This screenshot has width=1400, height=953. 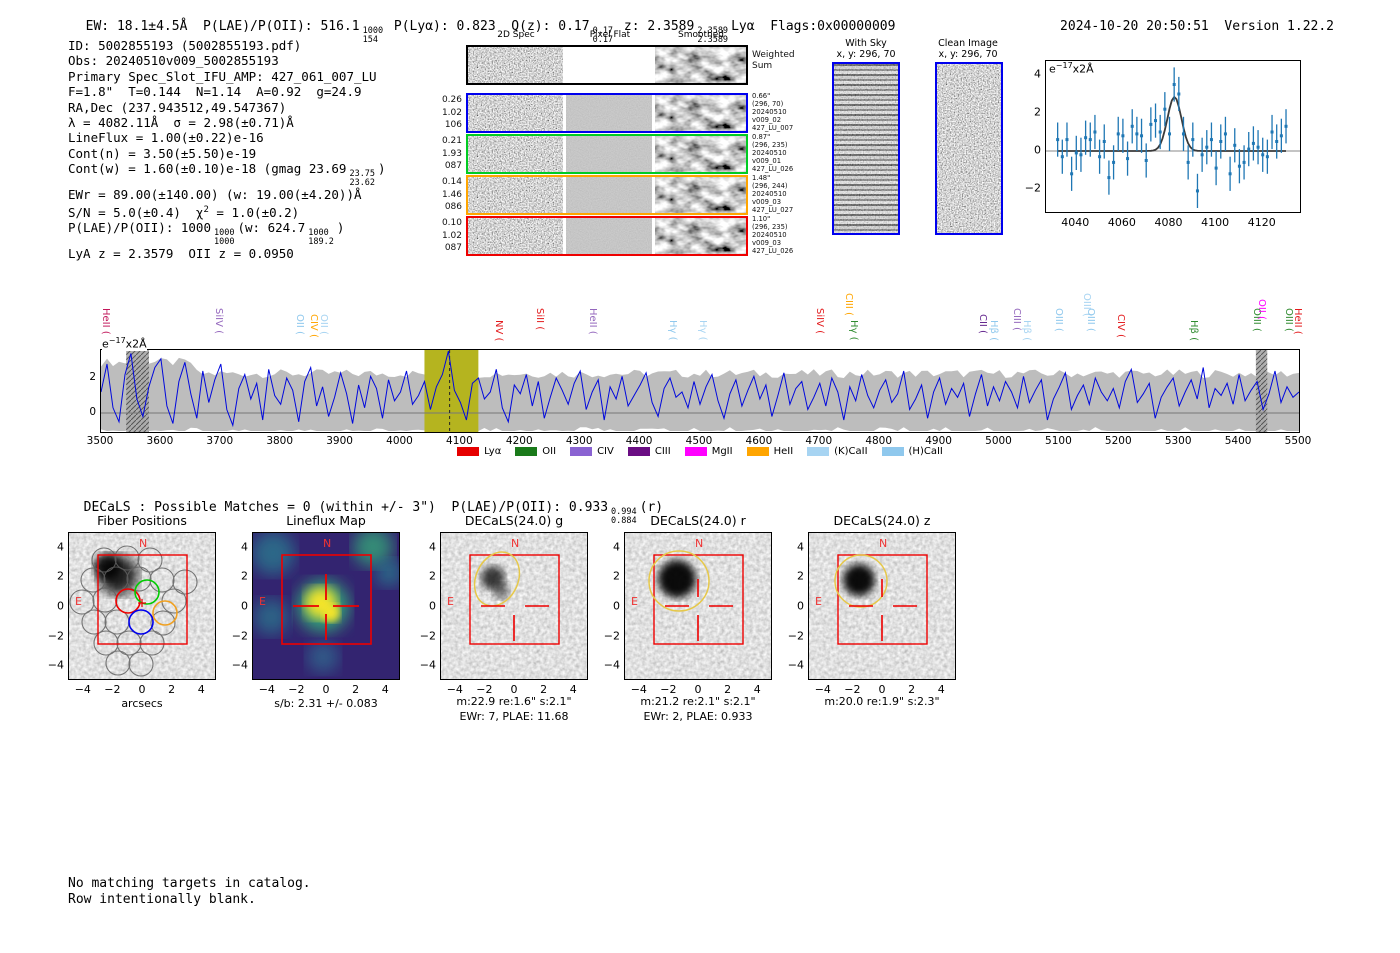 What do you see at coordinates (399, 441) in the screenshot?
I see `spectrum-x-tick: 4000` at bounding box center [399, 441].